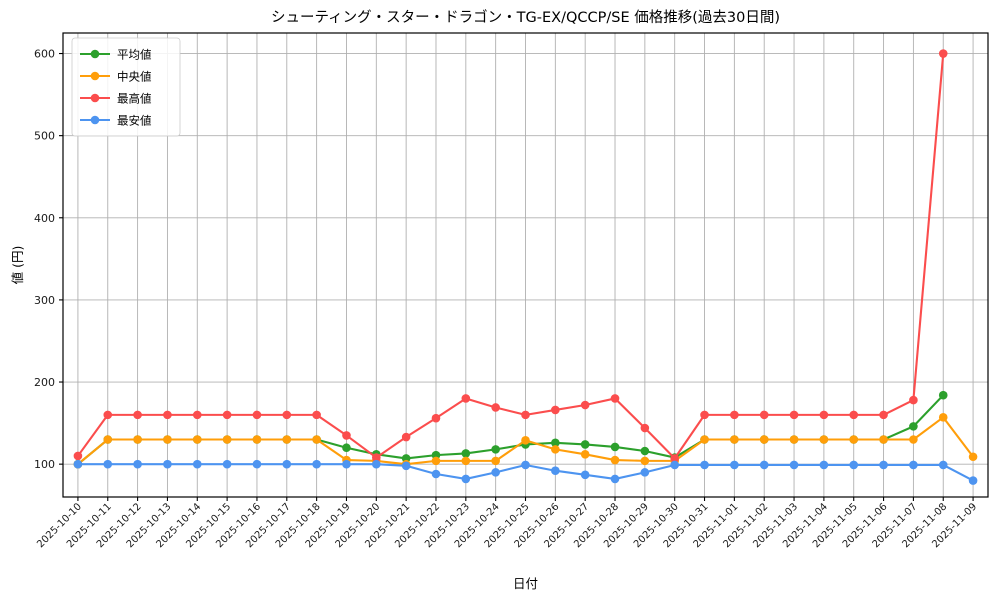 The height and width of the screenshot is (600, 1000). What do you see at coordinates (134, 121) in the screenshot?
I see `legend-label: 最安値` at bounding box center [134, 121].